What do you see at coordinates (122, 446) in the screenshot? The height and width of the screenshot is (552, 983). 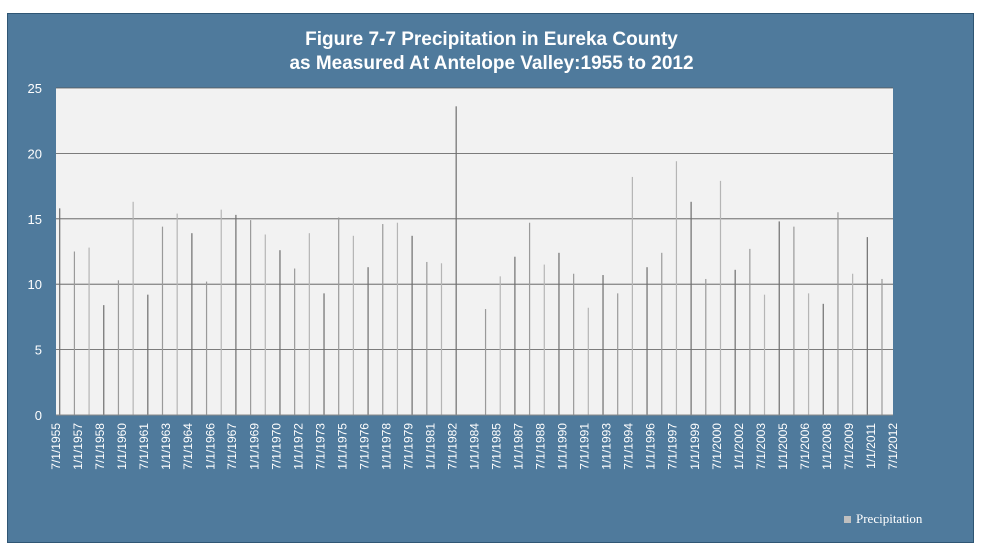 I see `x-tick-label: 1/1/1960` at bounding box center [122, 446].